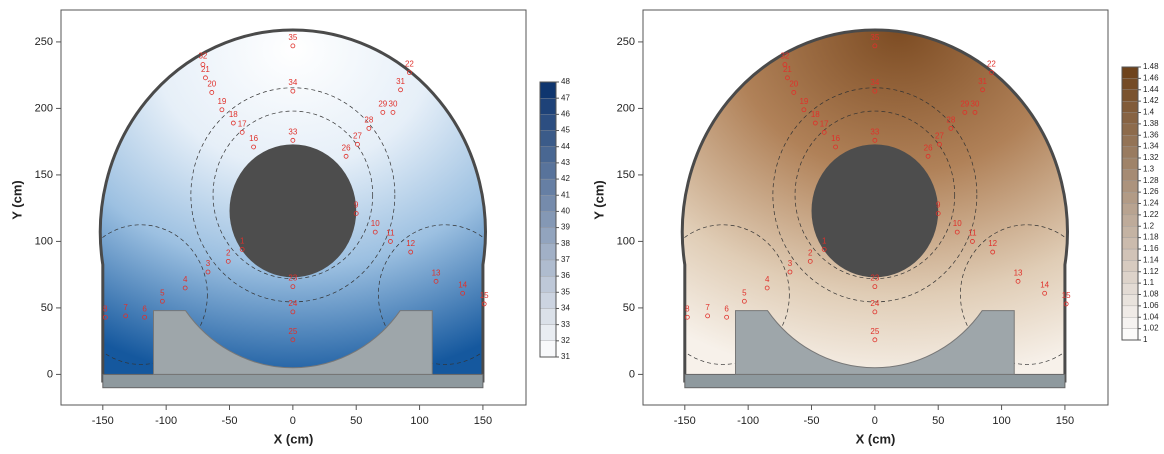  Describe the element at coordinates (1151, 259) in the screenshot. I see `colorbar-label: 1.14` at that location.